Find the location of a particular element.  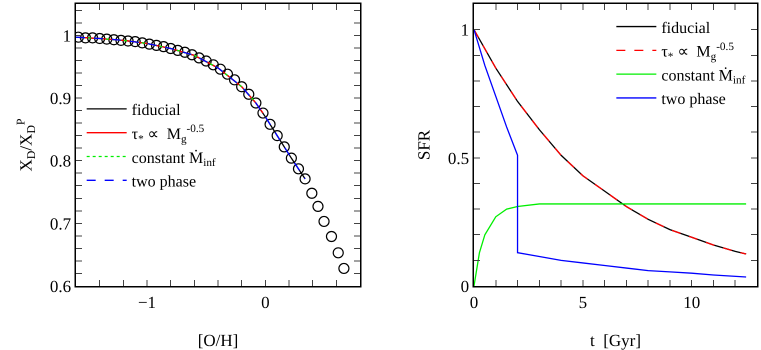

x-tick-label: 0 is located at coordinates (265, 302).